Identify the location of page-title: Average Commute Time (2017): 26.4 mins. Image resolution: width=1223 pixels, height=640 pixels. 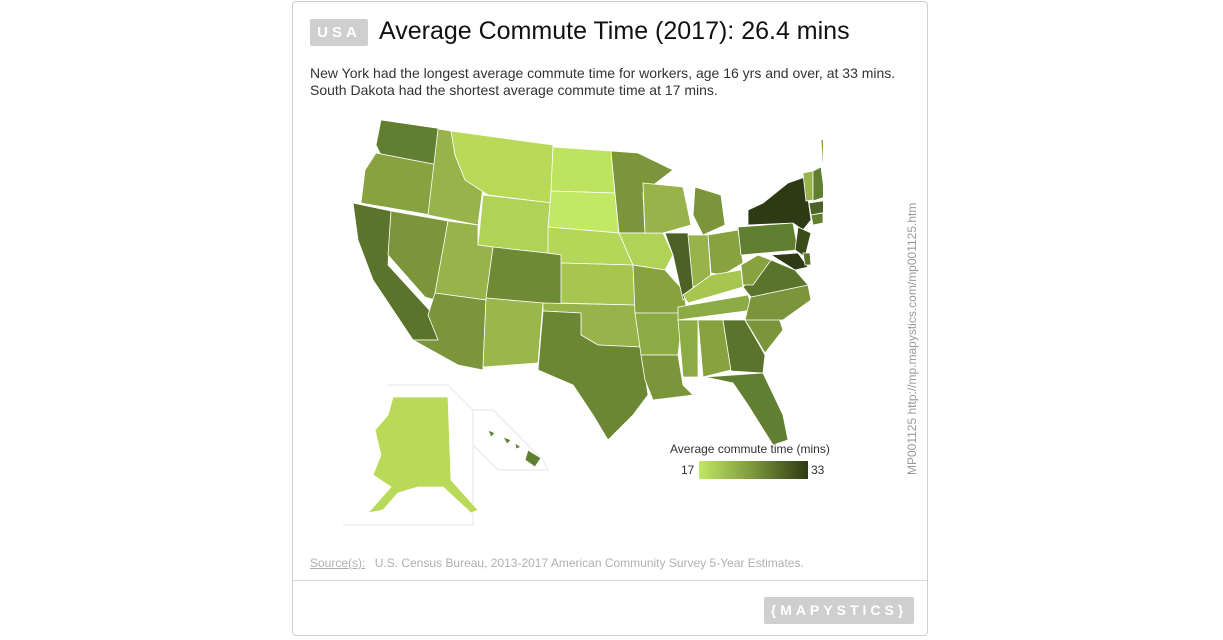
(614, 31).